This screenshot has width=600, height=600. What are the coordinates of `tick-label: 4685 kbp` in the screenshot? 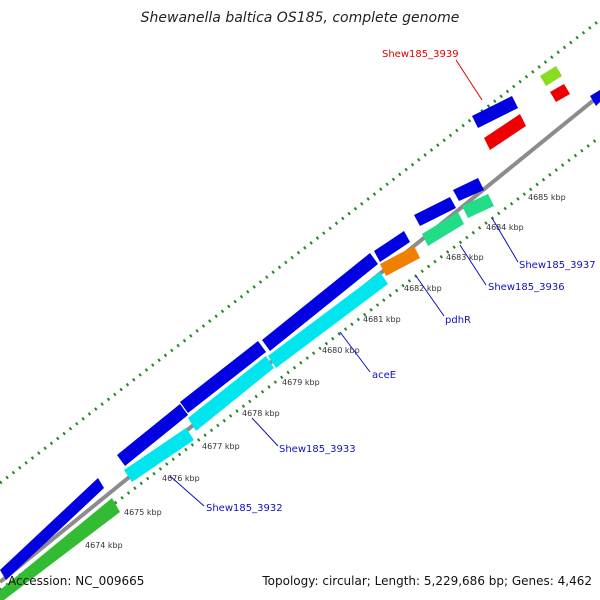 It's located at (547, 197).